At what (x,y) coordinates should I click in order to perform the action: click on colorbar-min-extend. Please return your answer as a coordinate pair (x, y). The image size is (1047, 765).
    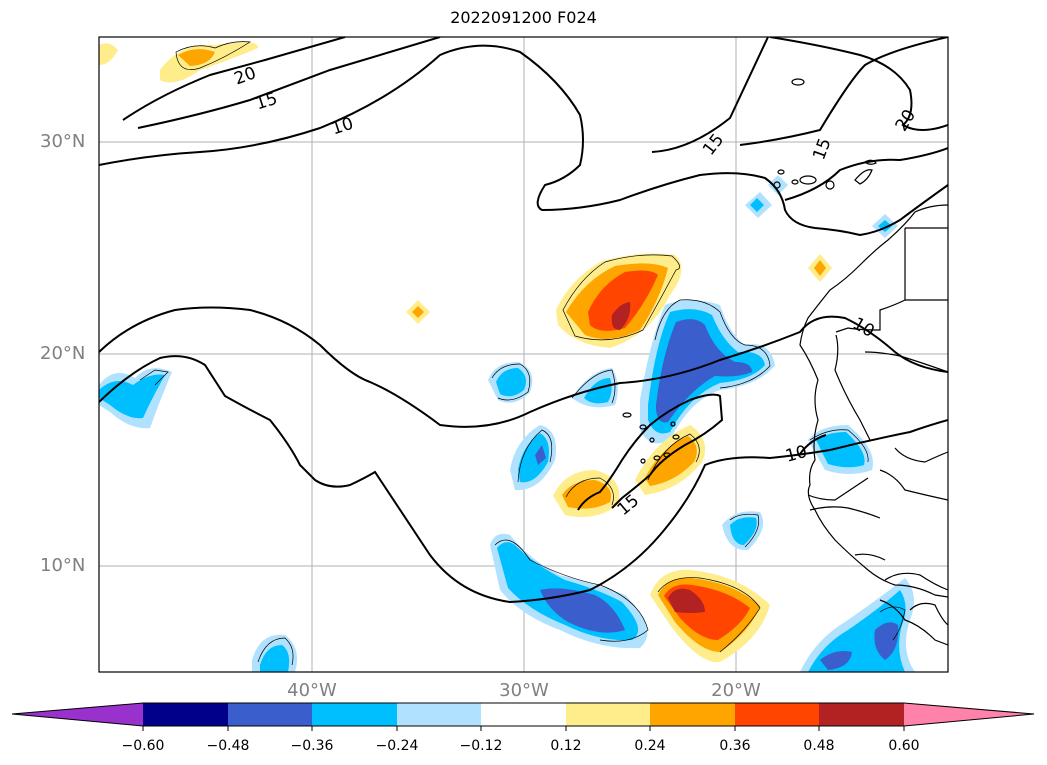
    Looking at the image, I should click on (77, 714).